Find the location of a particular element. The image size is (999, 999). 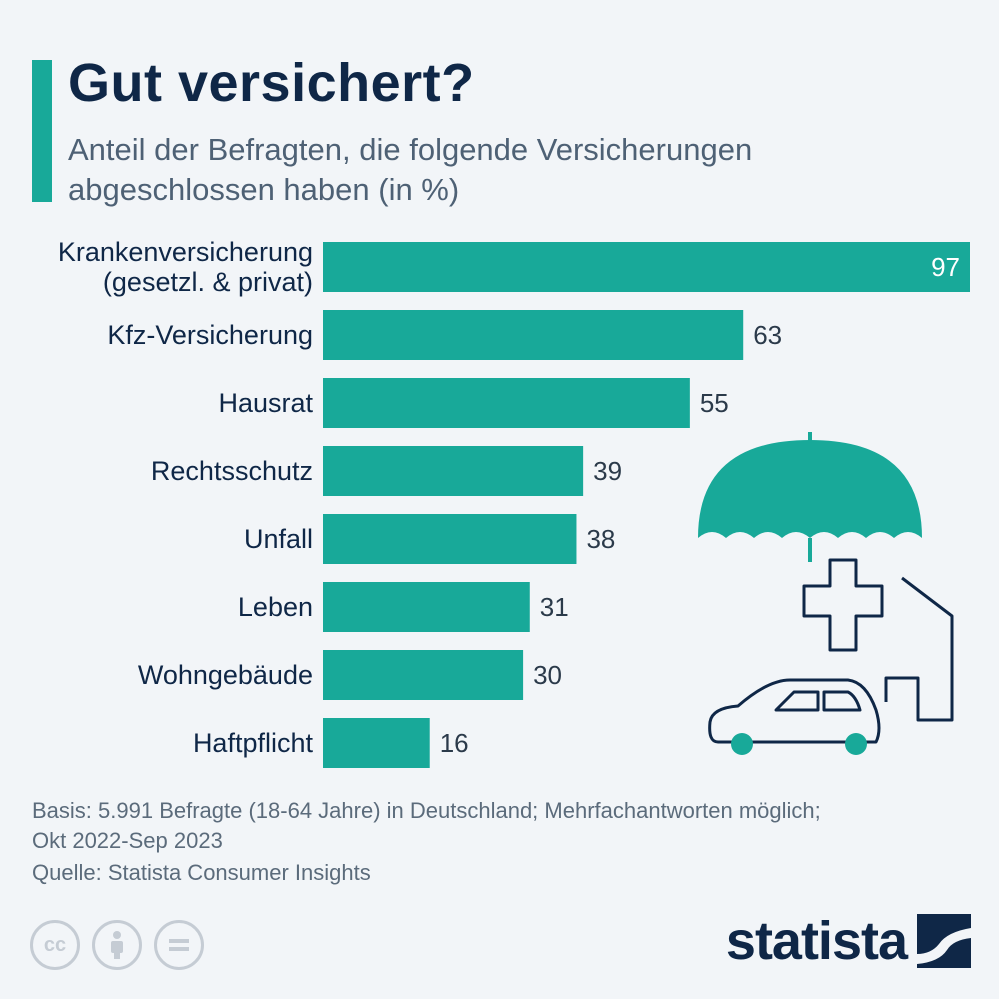

statista-logo-icon is located at coordinates (944, 941).